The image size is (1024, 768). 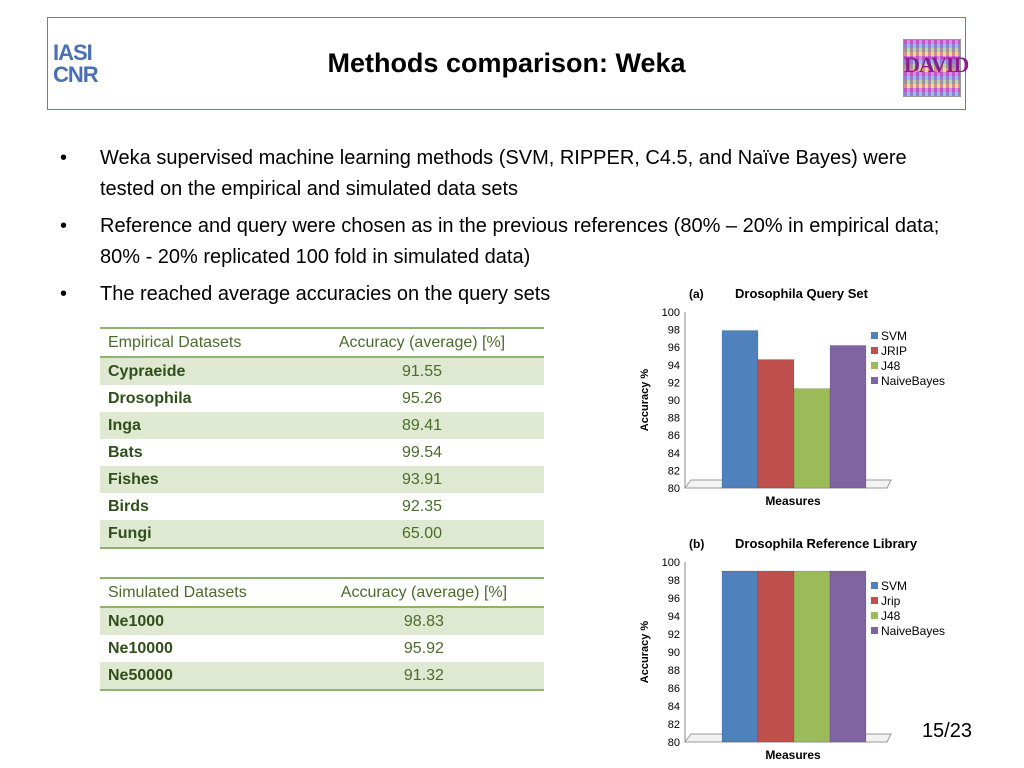 I want to click on table-row: Birds 92.35, so click(x=322, y=506).